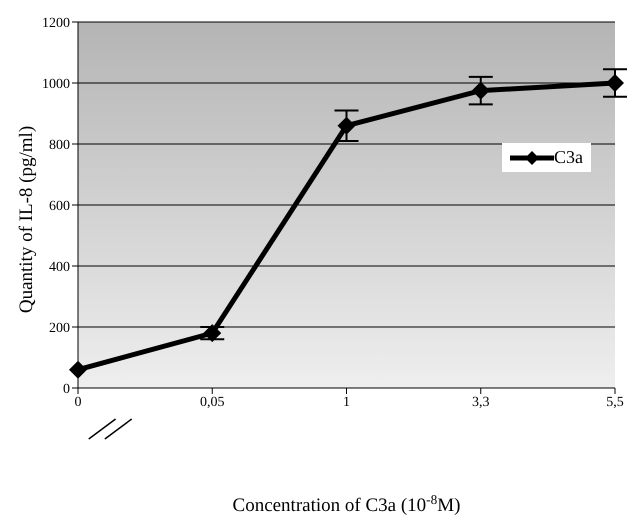  What do you see at coordinates (56, 23) in the screenshot?
I see `y-tick-label: 1200` at bounding box center [56, 23].